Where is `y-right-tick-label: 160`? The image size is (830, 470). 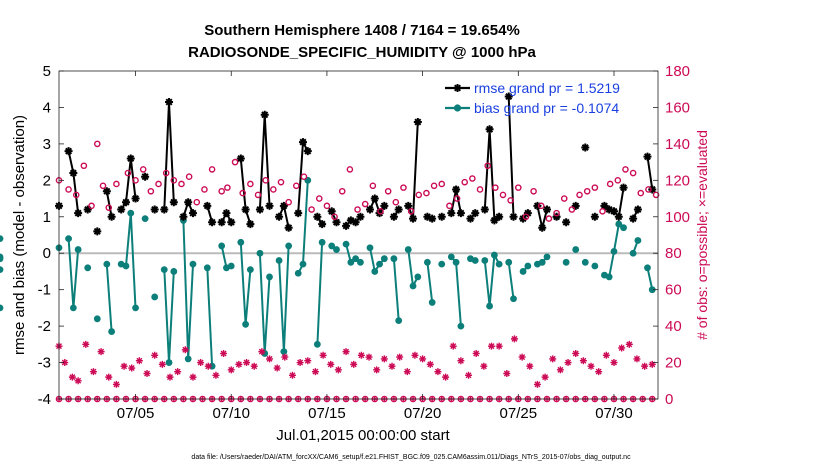
y-right-tick-label: 160 is located at coordinates (677, 107).